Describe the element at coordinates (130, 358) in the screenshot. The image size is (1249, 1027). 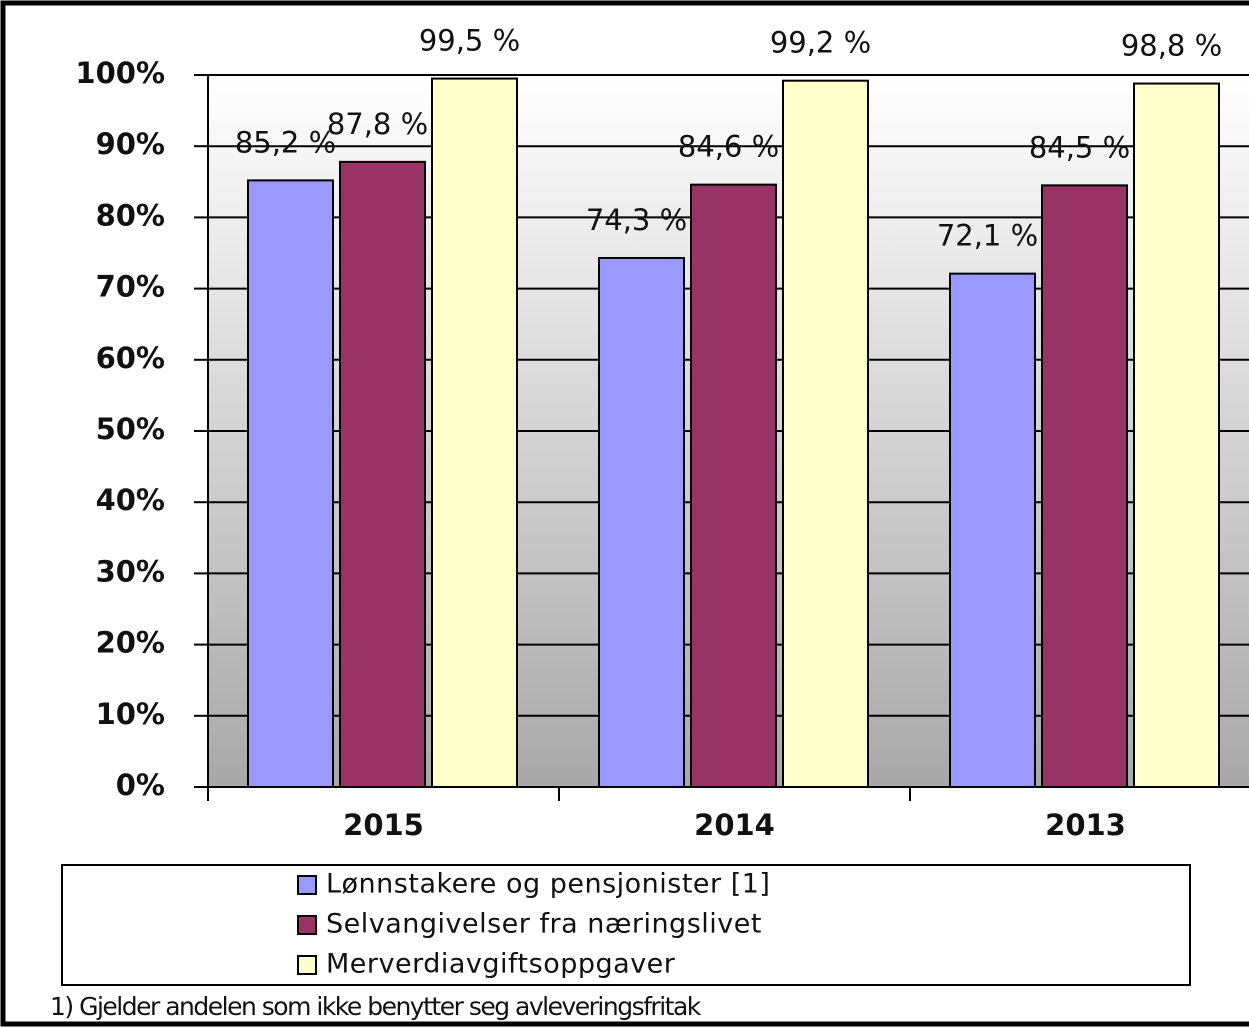
I see `y-tick-label: 60%` at that location.